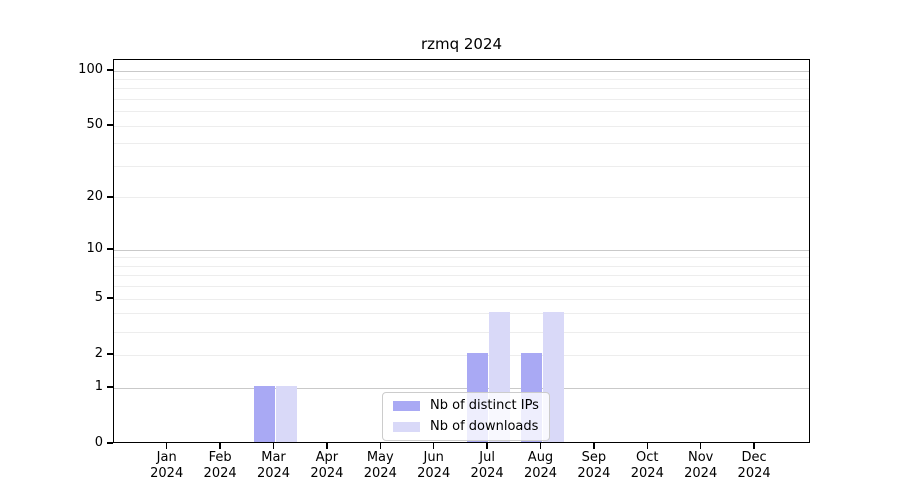 The image size is (900, 500). What do you see at coordinates (461, 44) in the screenshot?
I see `chart-title: rzmq 2024` at bounding box center [461, 44].